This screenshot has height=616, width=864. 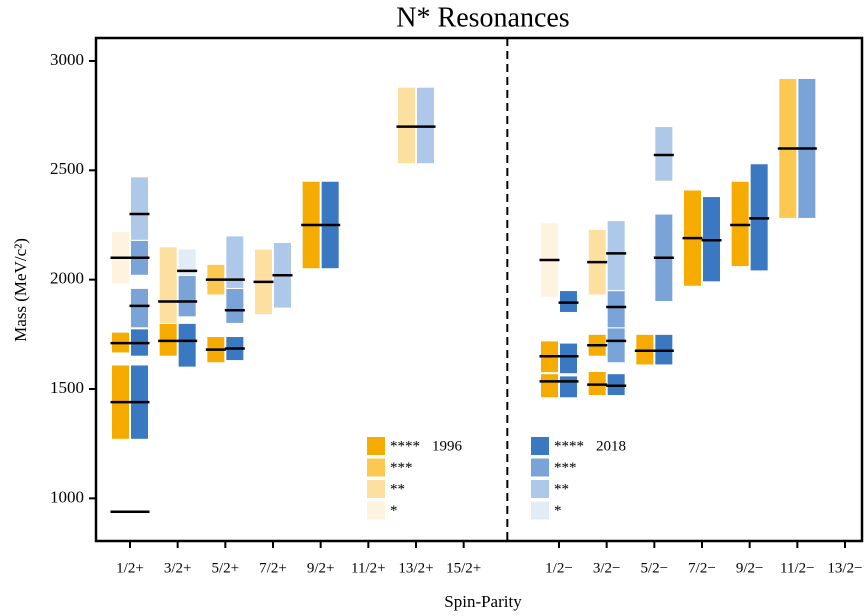 What do you see at coordinates (797, 568) in the screenshot?
I see `x-tick-label: 11/2−` at bounding box center [797, 568].